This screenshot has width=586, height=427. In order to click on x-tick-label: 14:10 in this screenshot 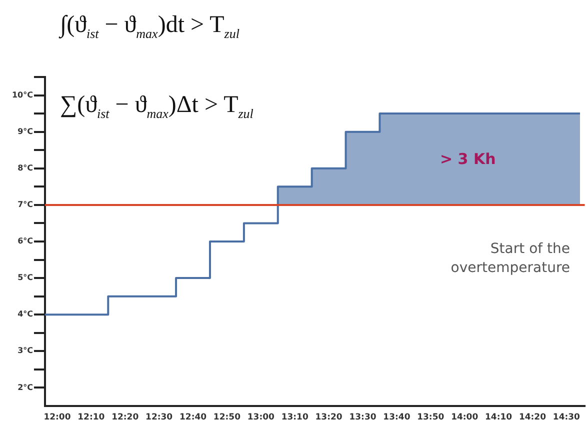, I will do `click(498, 417)`.